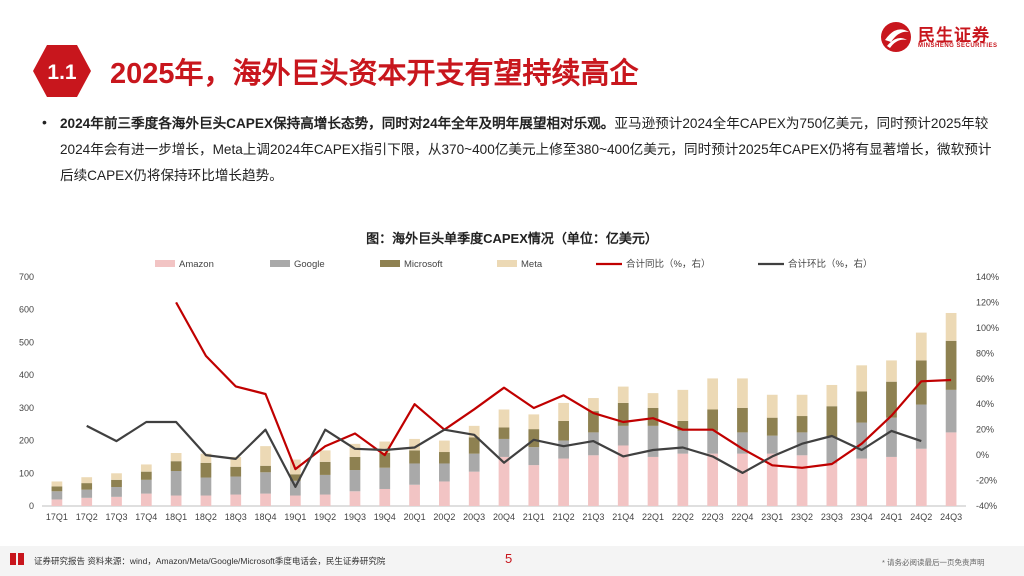 The height and width of the screenshot is (576, 1024). What do you see at coordinates (474, 517) in the screenshot?
I see `x-tick-label: 20Q3` at bounding box center [474, 517].